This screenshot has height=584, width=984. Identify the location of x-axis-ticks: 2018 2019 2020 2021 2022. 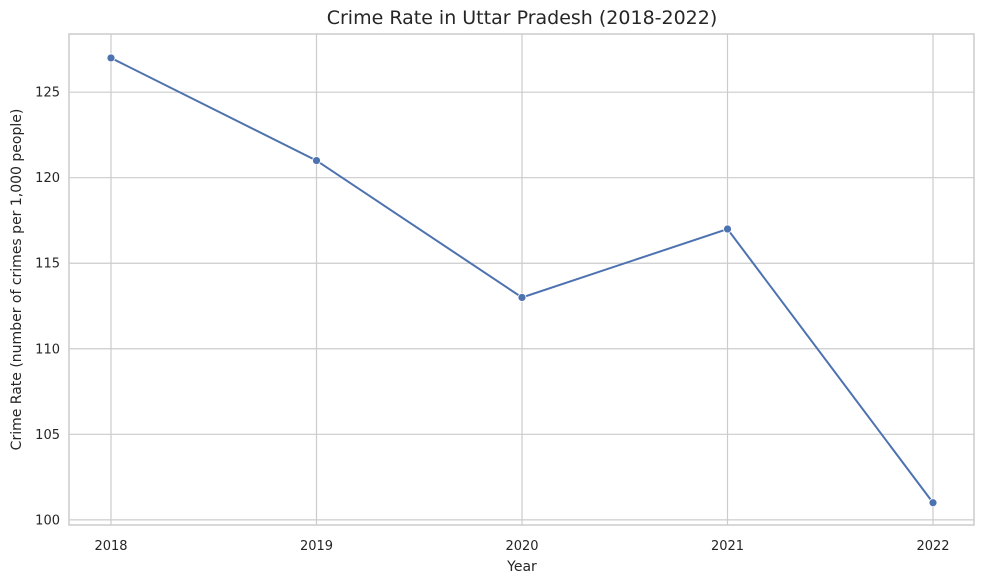
(521, 546).